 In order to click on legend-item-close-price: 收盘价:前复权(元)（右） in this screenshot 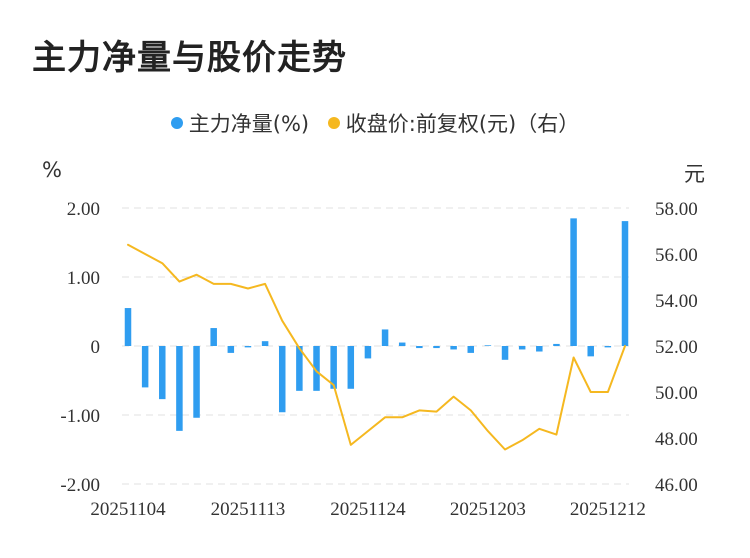, I will do `click(453, 123)`.